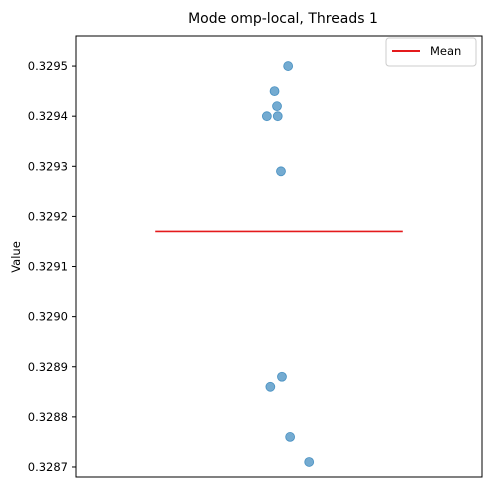 The image size is (490, 490). I want to click on y-tick-label: 0.3290, so click(48, 317).